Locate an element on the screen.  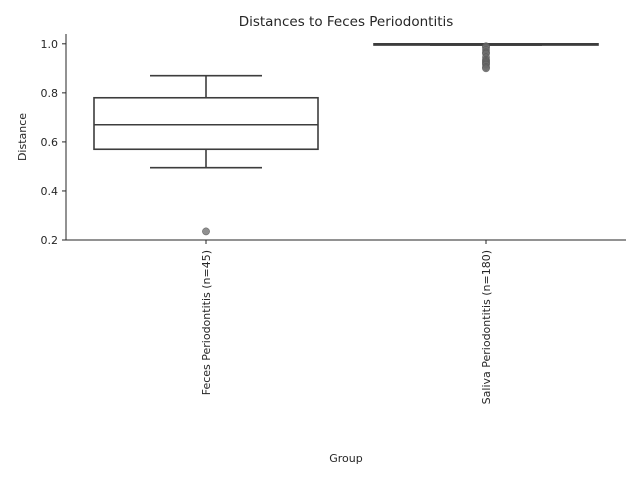
y-tick-label: 0.2 is located at coordinates (50, 240).